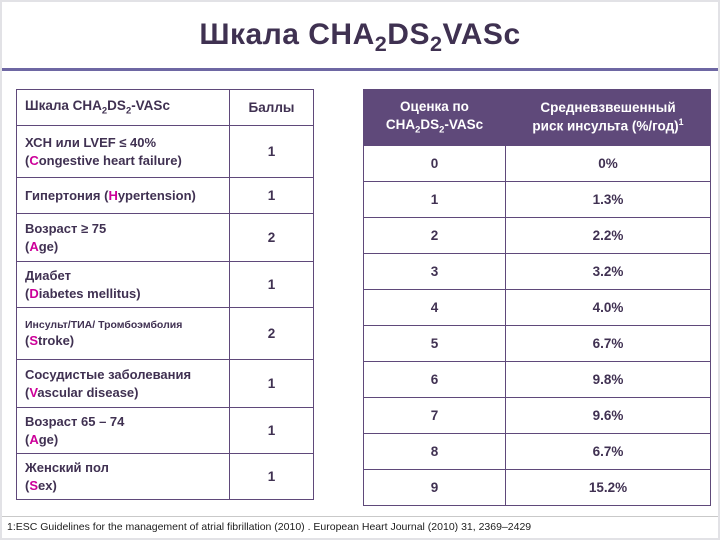  I want to click on highlight-letter: V, so click(33, 392).